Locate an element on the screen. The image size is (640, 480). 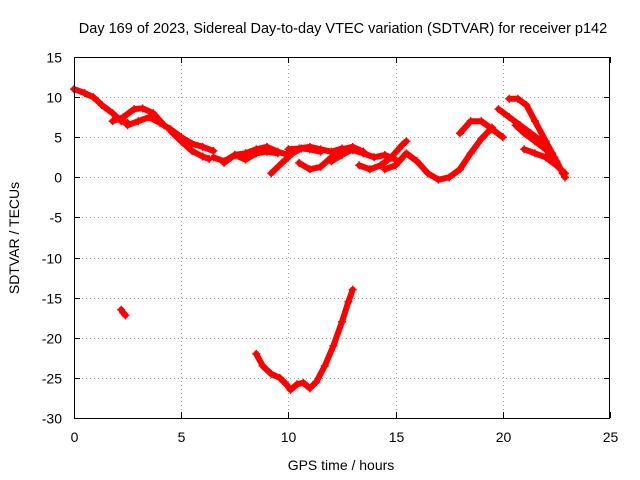
x-tick-label: 25 is located at coordinates (611, 437).